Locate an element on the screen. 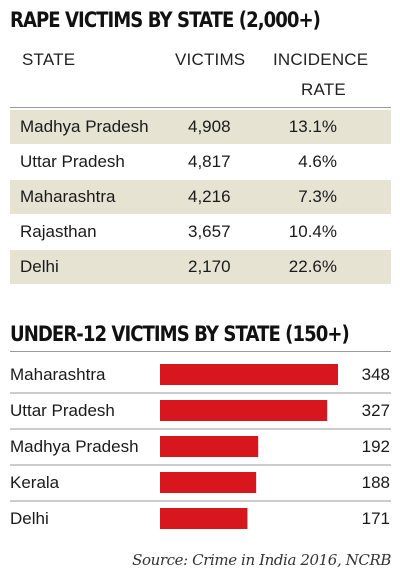 This screenshot has height=581, width=400. cell-victims: 3,657 is located at coordinates (209, 231).